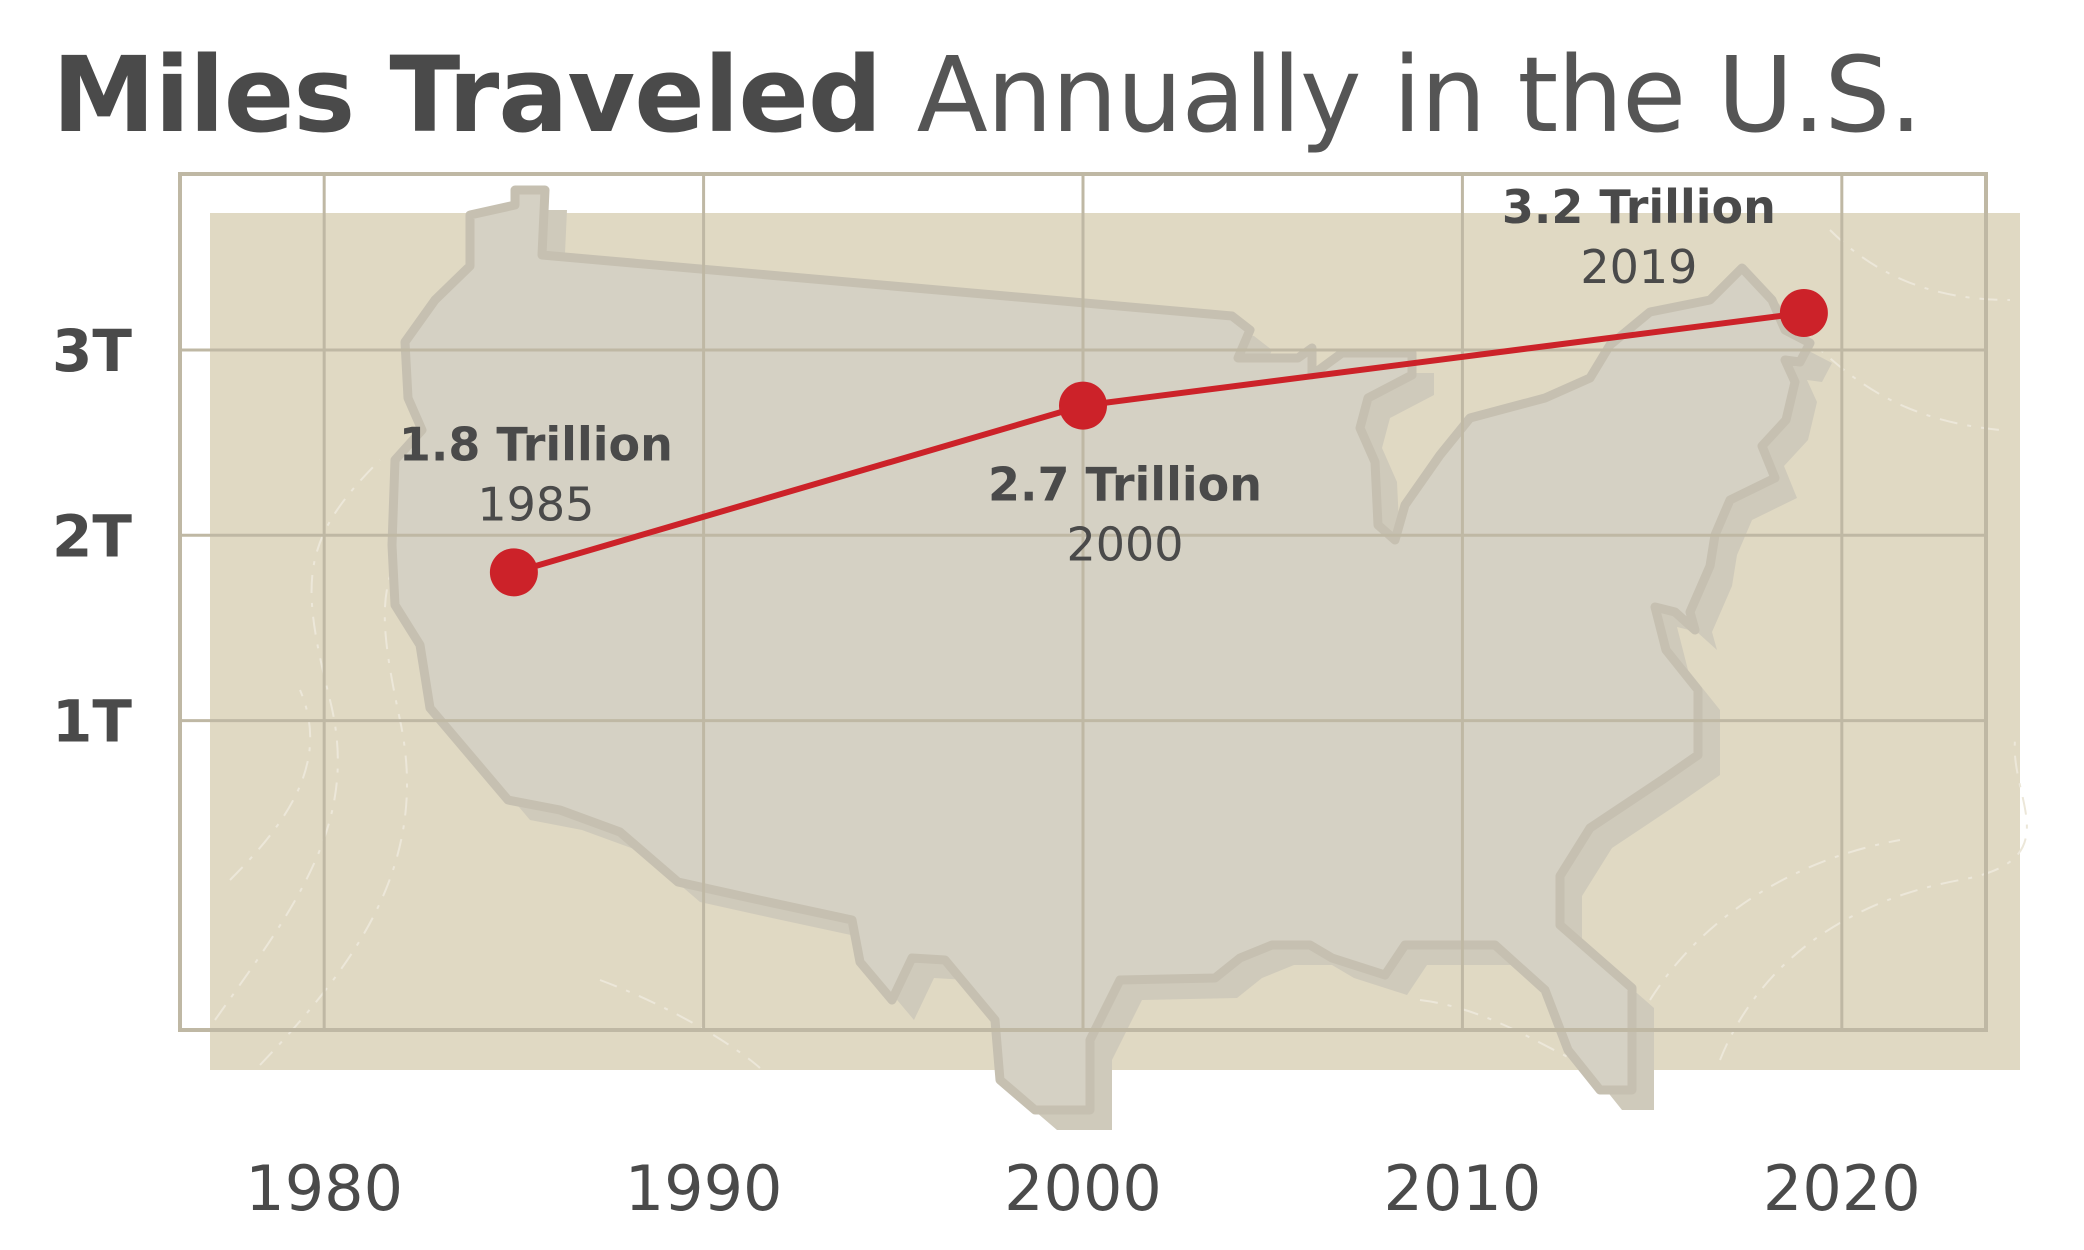 The width and height of the screenshot is (2084, 1250). Describe the element at coordinates (324, 1188) in the screenshot. I see `x-tick-label: 1980` at that location.